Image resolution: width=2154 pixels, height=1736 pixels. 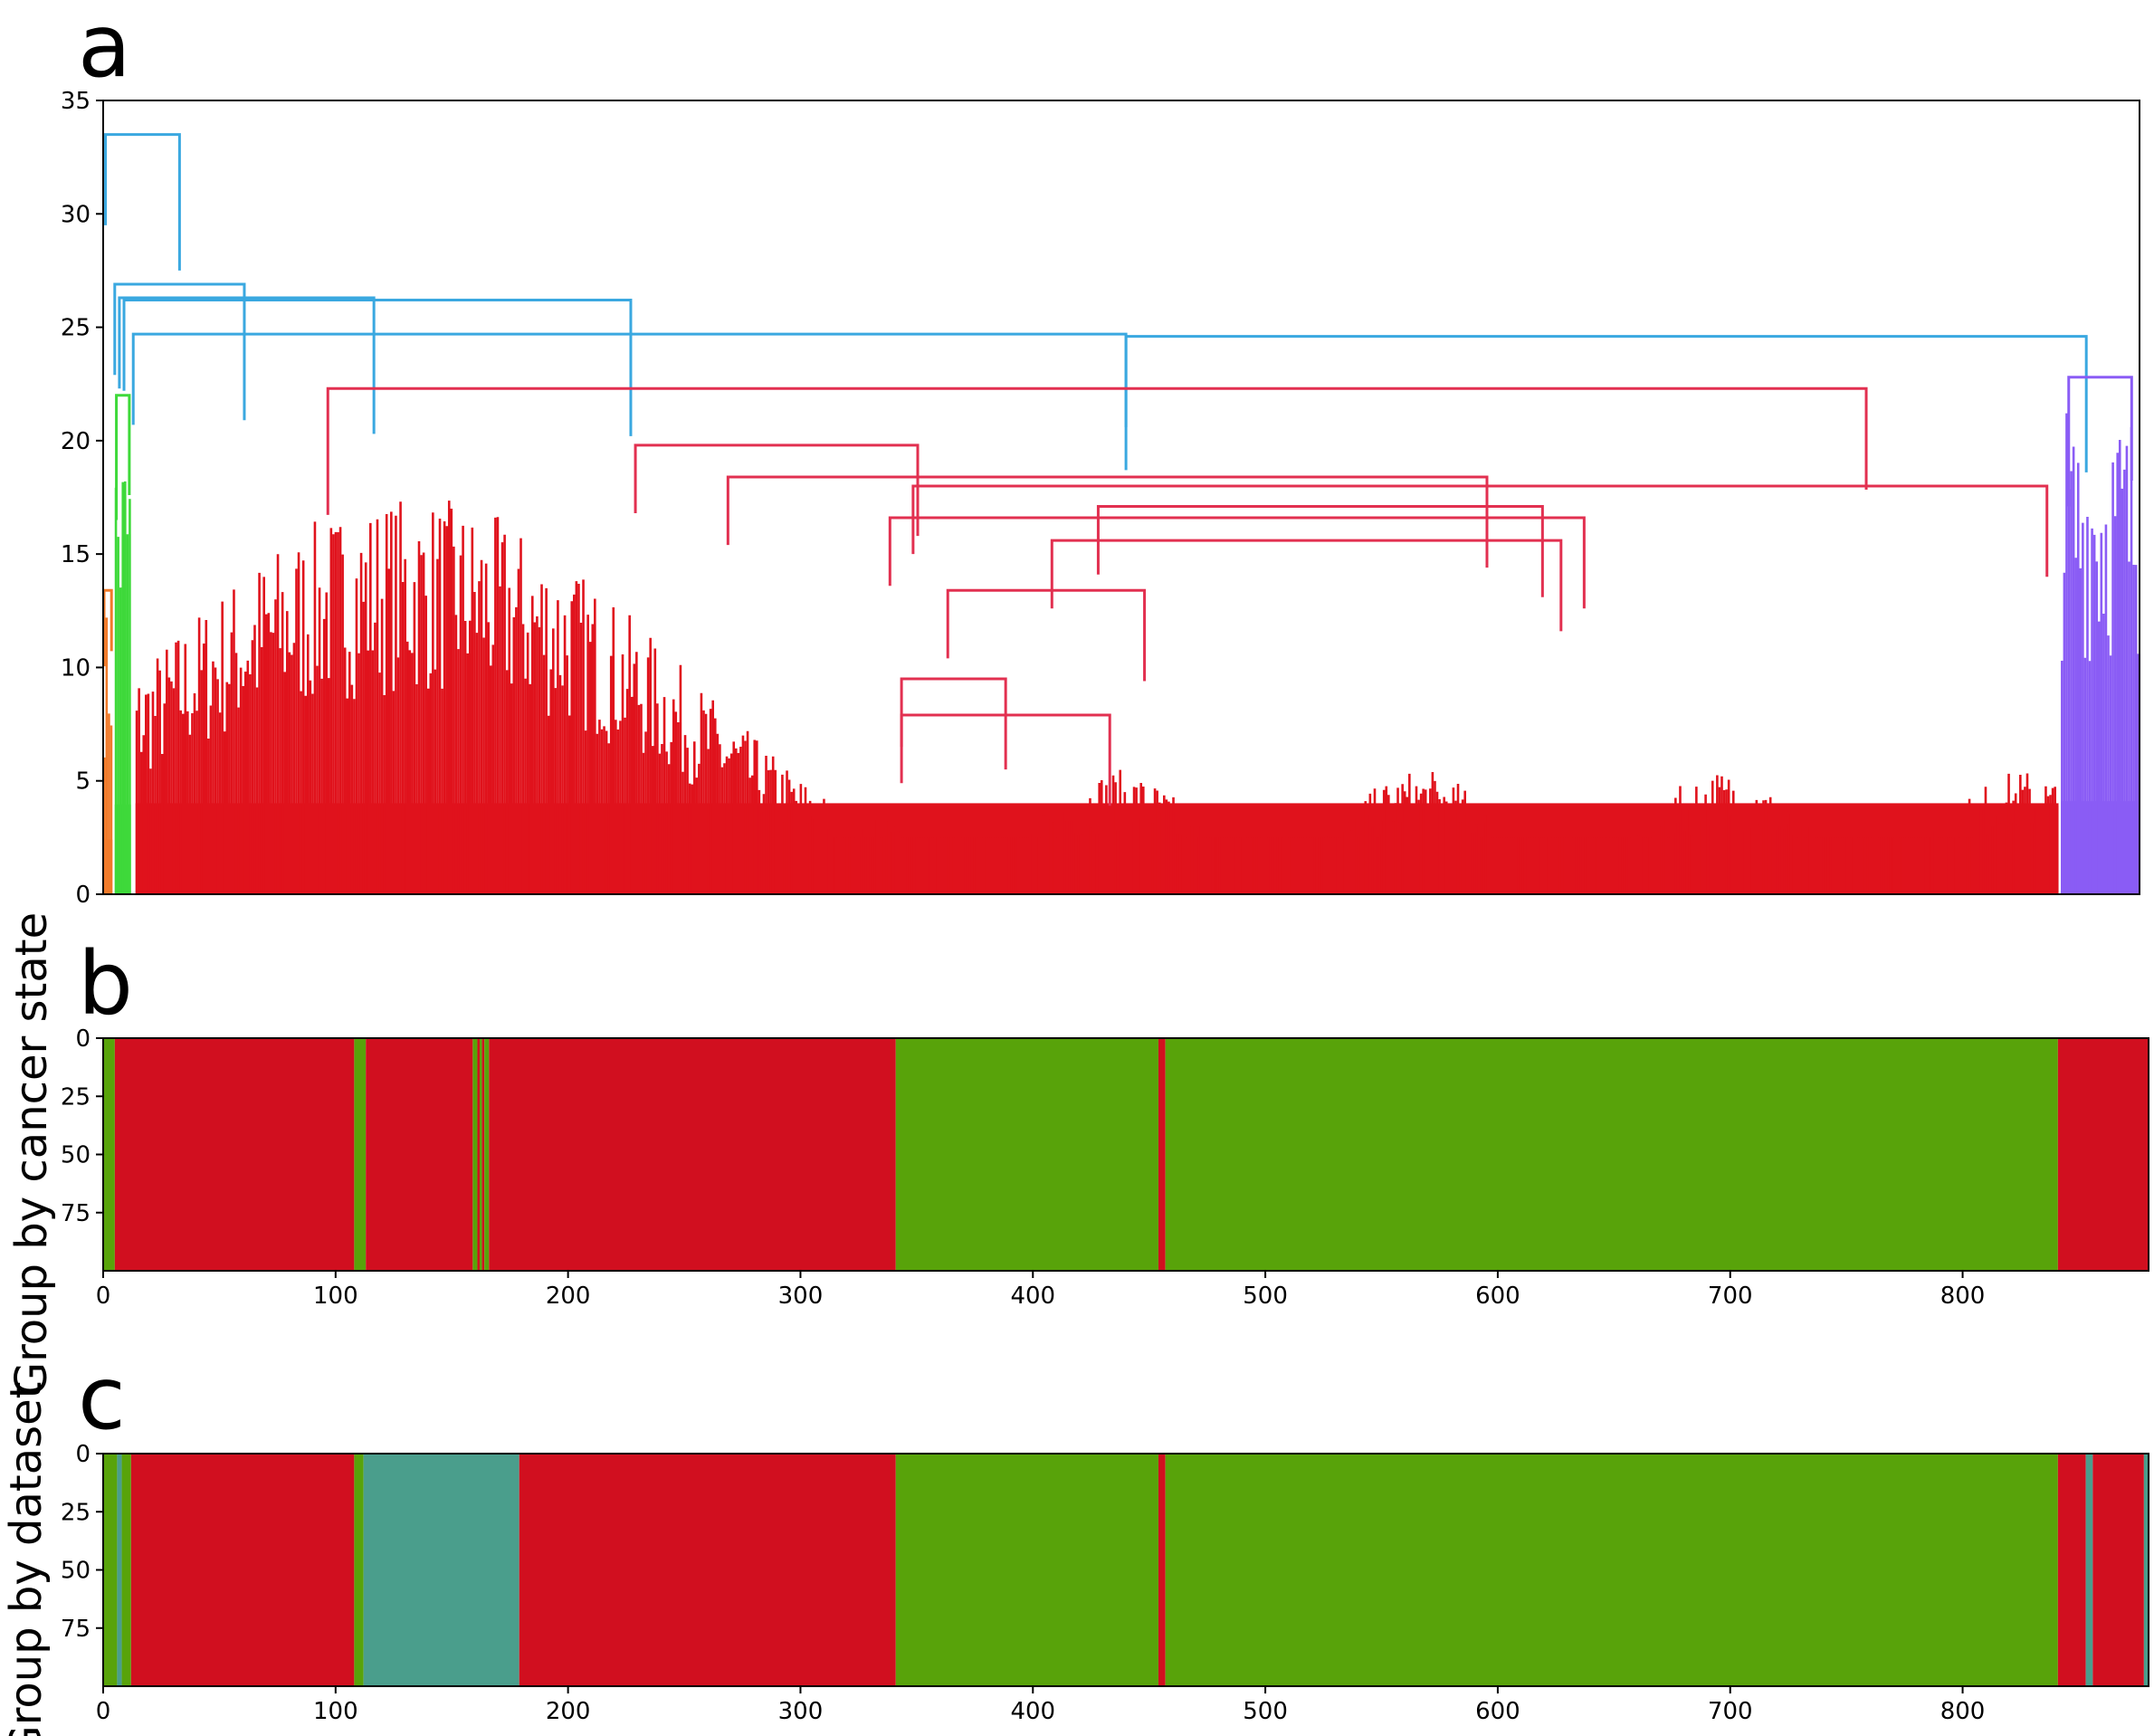 What do you see at coordinates (1032, 1296) in the screenshot?
I see `heatmap-cancer-state-x-tick-label: 400` at bounding box center [1032, 1296].